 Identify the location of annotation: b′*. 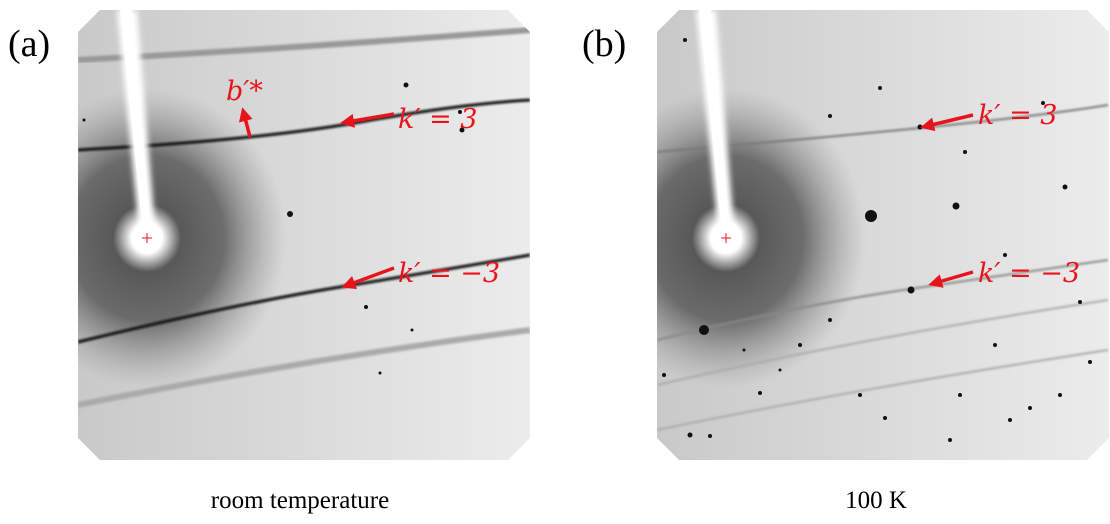
(244, 91).